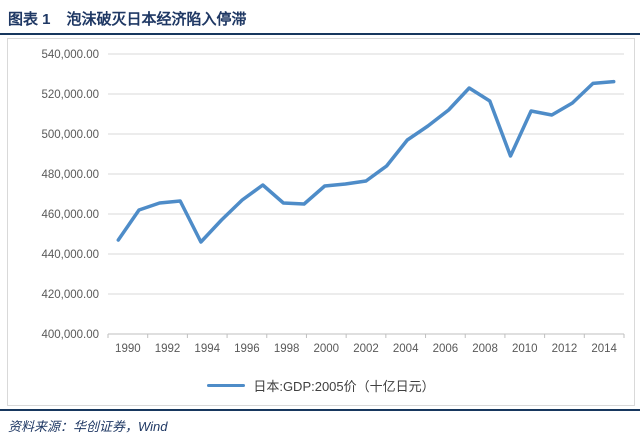 The image size is (640, 442). Describe the element at coordinates (70, 55) in the screenshot. I see `y-axis-label: 540,000.00` at that location.